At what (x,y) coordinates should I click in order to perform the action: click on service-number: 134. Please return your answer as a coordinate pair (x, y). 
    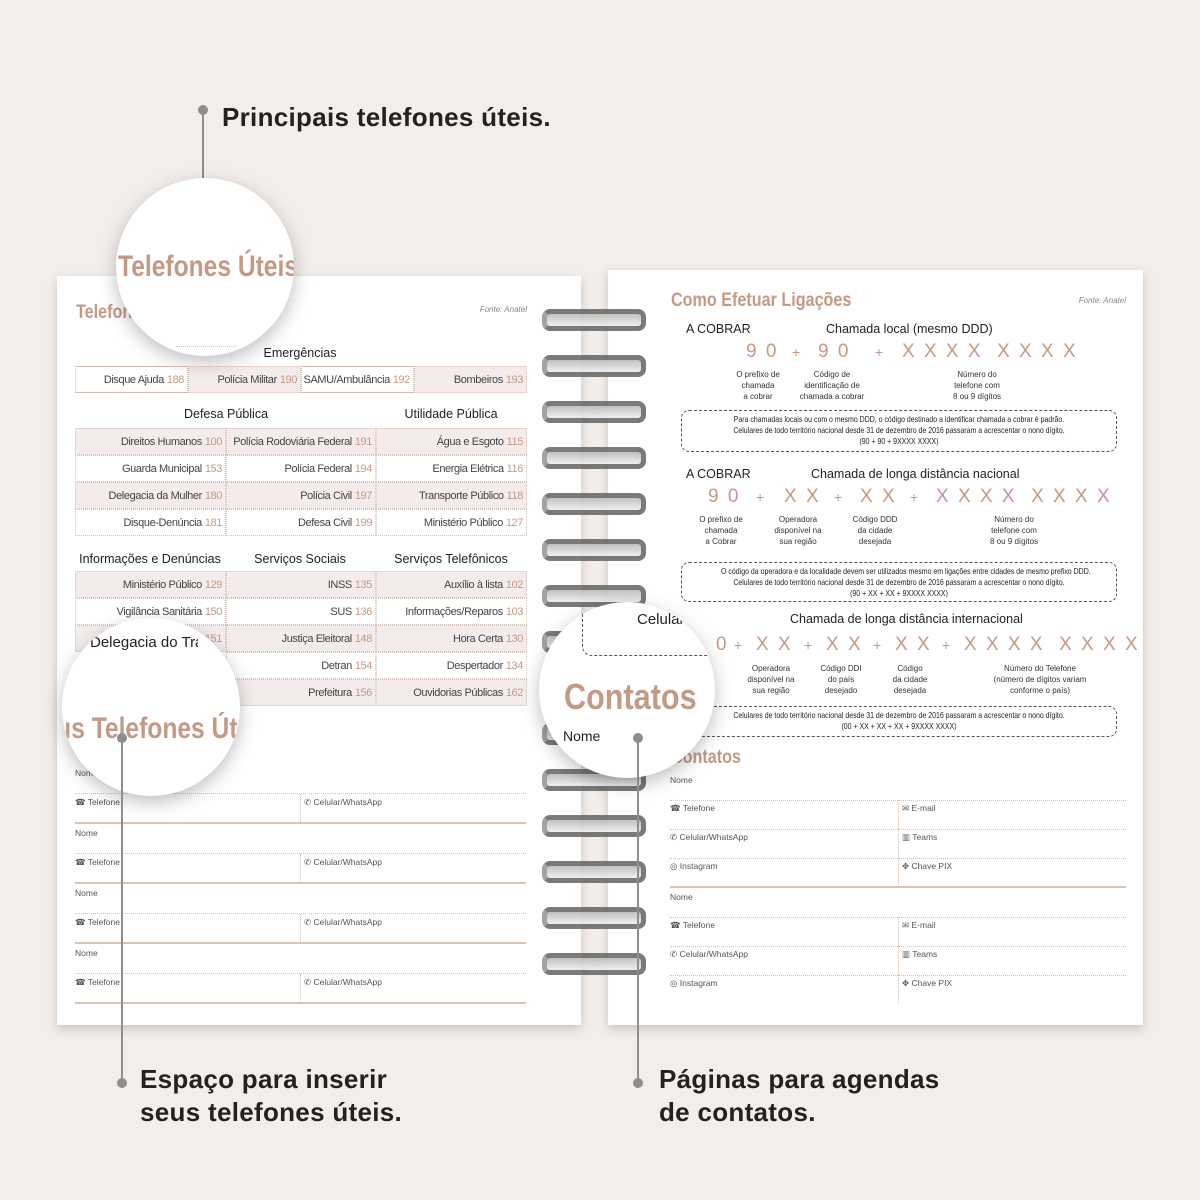
    Looking at the image, I should click on (514, 665).